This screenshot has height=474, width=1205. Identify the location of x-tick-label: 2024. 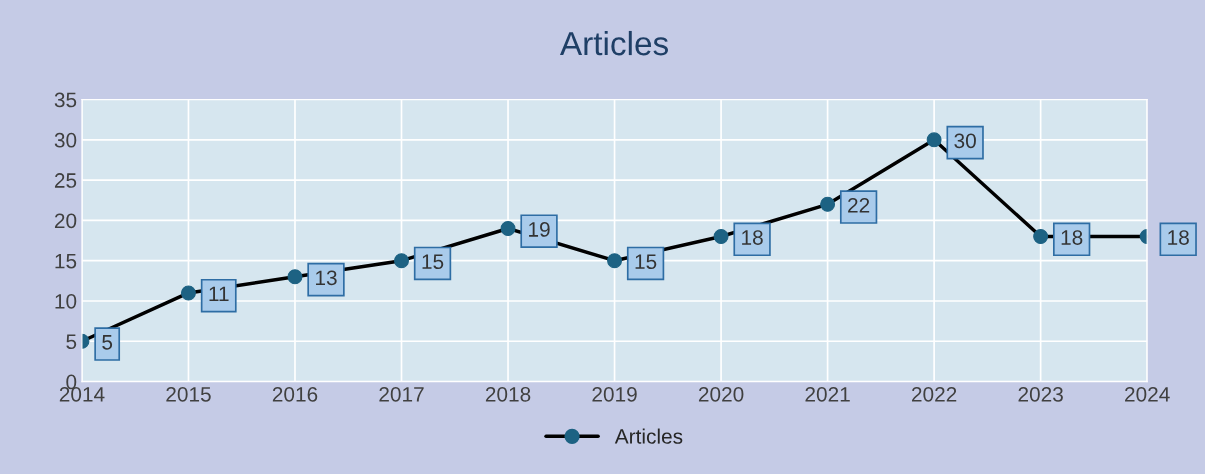
(1147, 394).